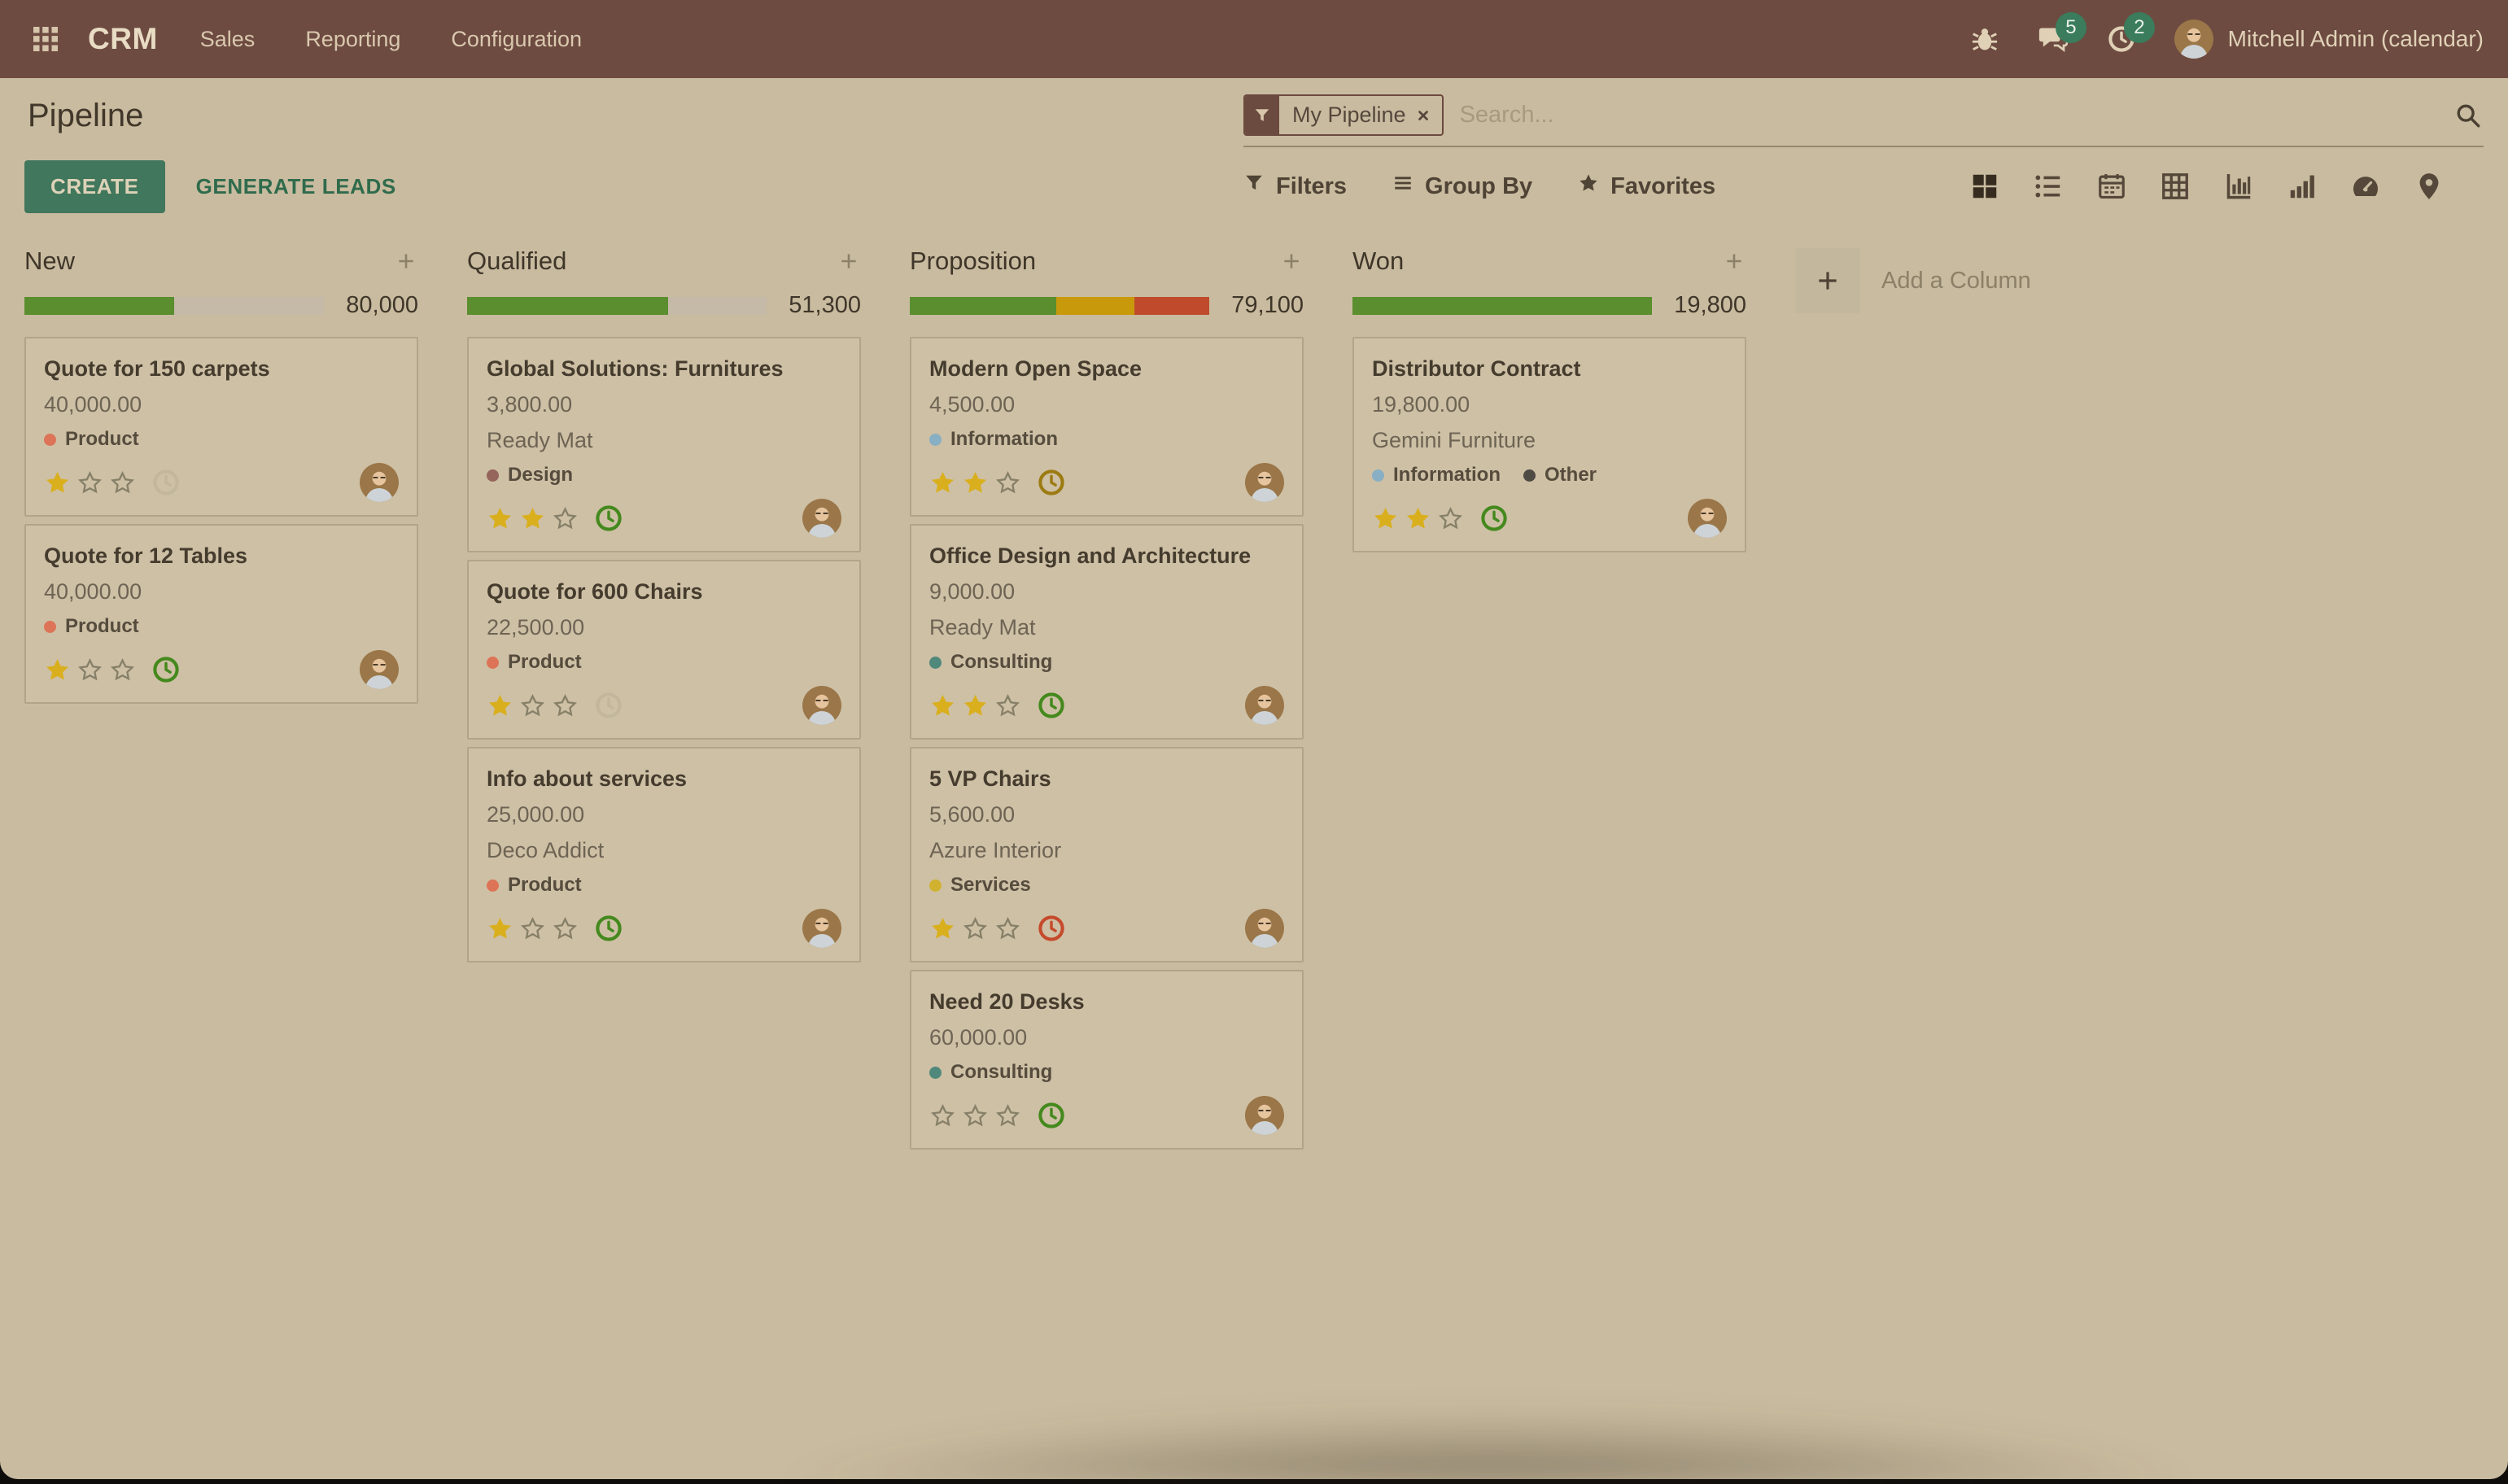 The image size is (2508, 1484). Describe the element at coordinates (296, 187) in the screenshot. I see `generate-leads-button: GENERATE LEADS` at that location.